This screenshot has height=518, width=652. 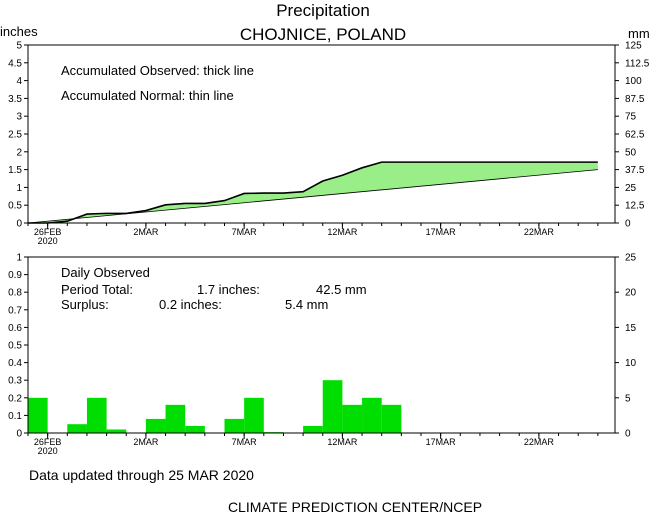 I want to click on y-tick-label-right: 50, so click(x=631, y=152).